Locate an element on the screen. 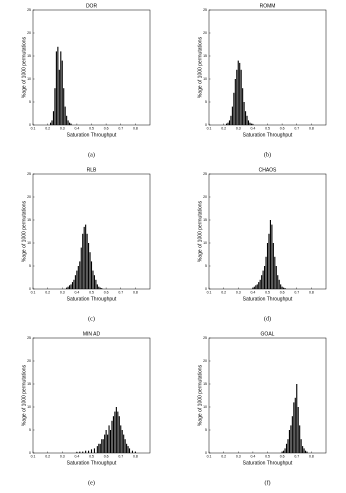 The width and height of the screenshot is (346, 493). caption: (f) is located at coordinates (268, 482).